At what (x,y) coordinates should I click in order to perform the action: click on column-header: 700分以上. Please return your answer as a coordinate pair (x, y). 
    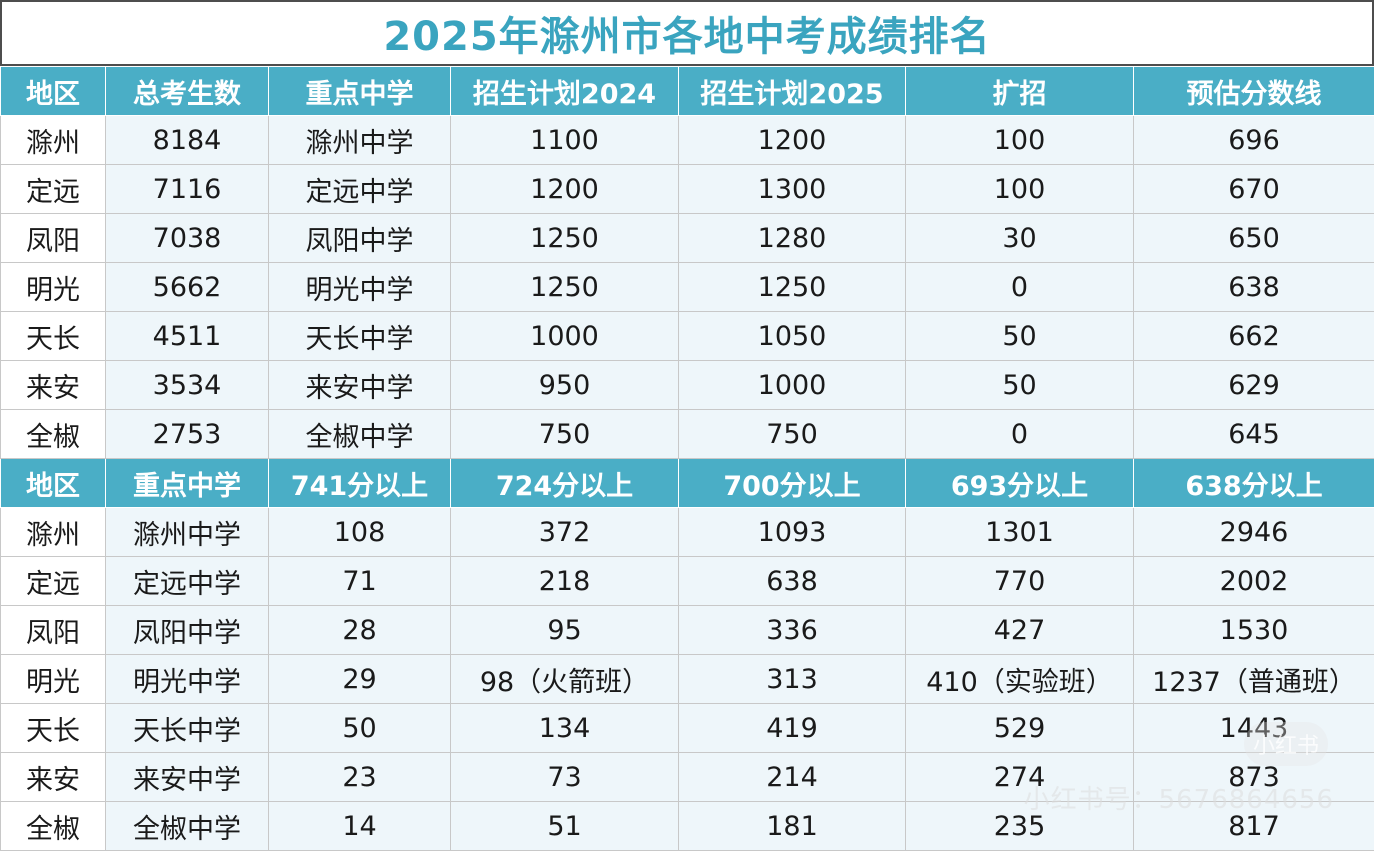
    Looking at the image, I should click on (792, 483).